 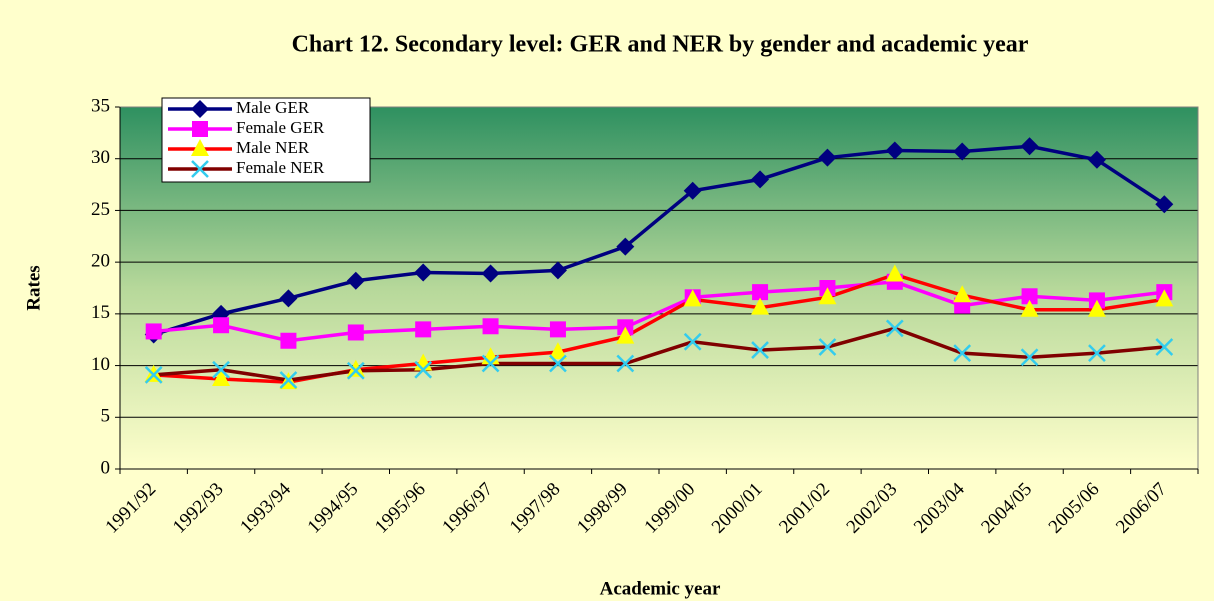 I want to click on y-tick-label: 0, so click(x=106, y=467).